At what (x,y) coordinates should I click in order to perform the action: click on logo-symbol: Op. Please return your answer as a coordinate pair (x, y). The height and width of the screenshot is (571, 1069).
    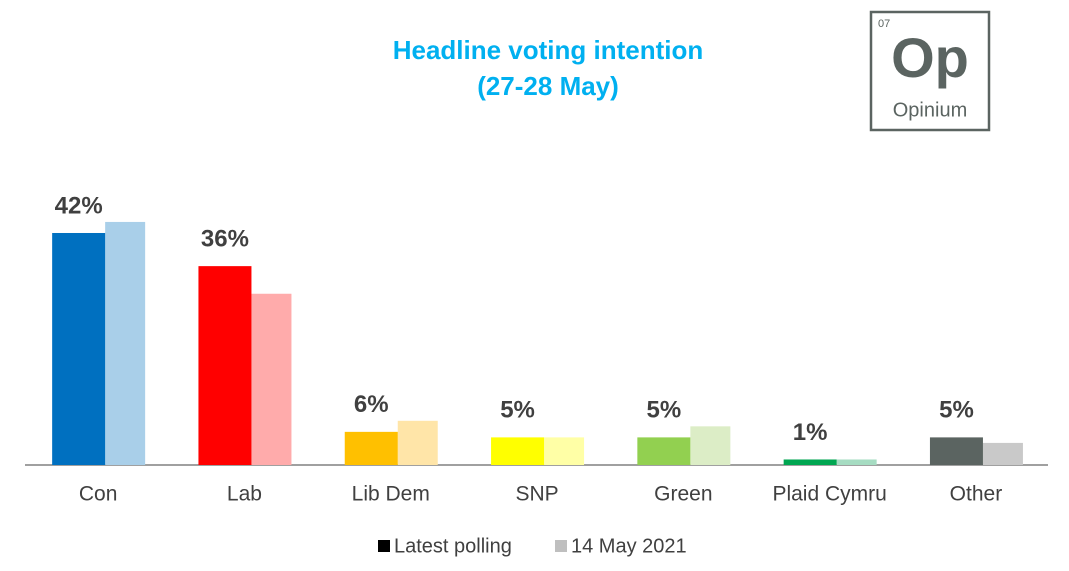
    Looking at the image, I should click on (930, 57).